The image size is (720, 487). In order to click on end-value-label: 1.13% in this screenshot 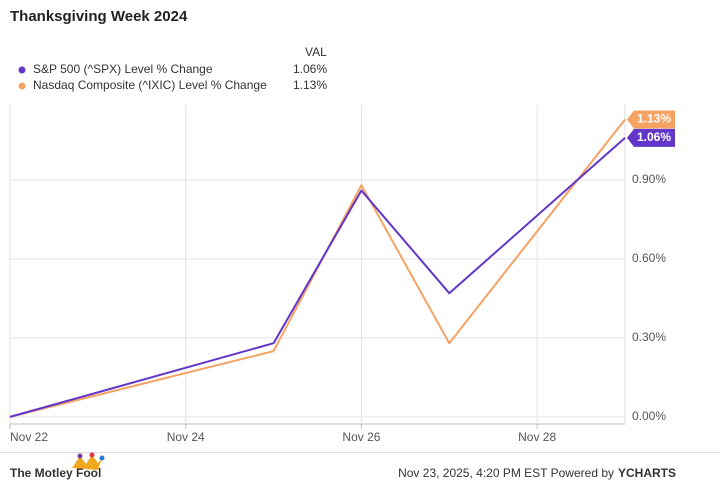, I will do `click(654, 119)`.